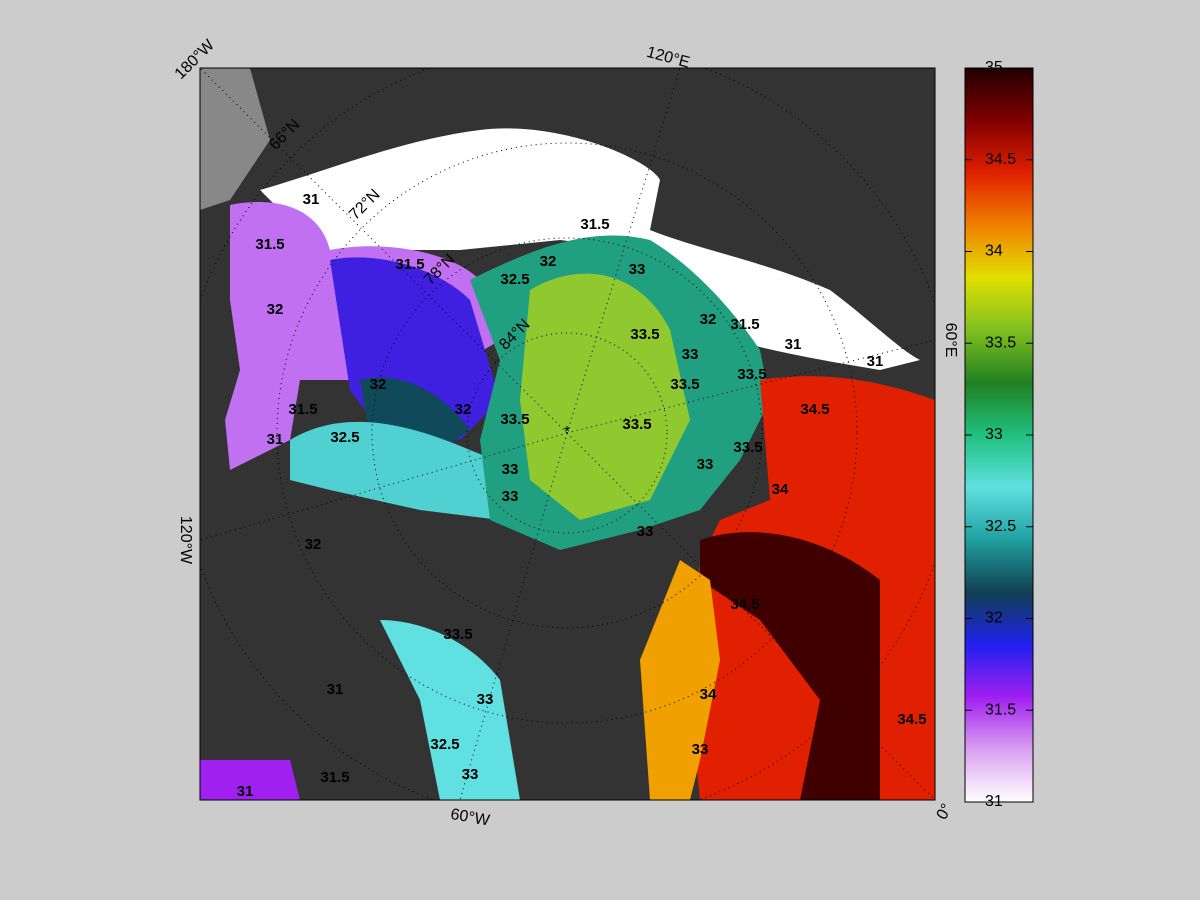  I want to click on no-data, so click(235, 139).